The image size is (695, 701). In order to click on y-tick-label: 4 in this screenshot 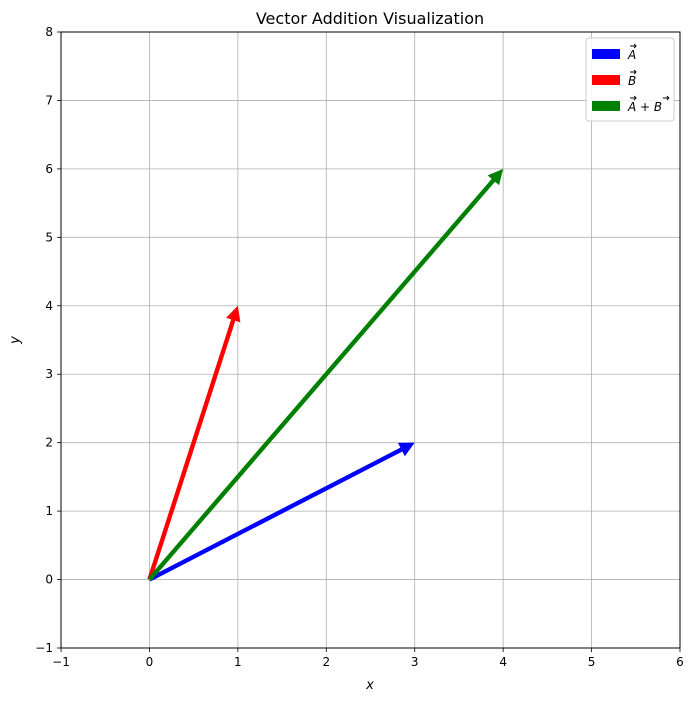, I will do `click(49, 306)`.